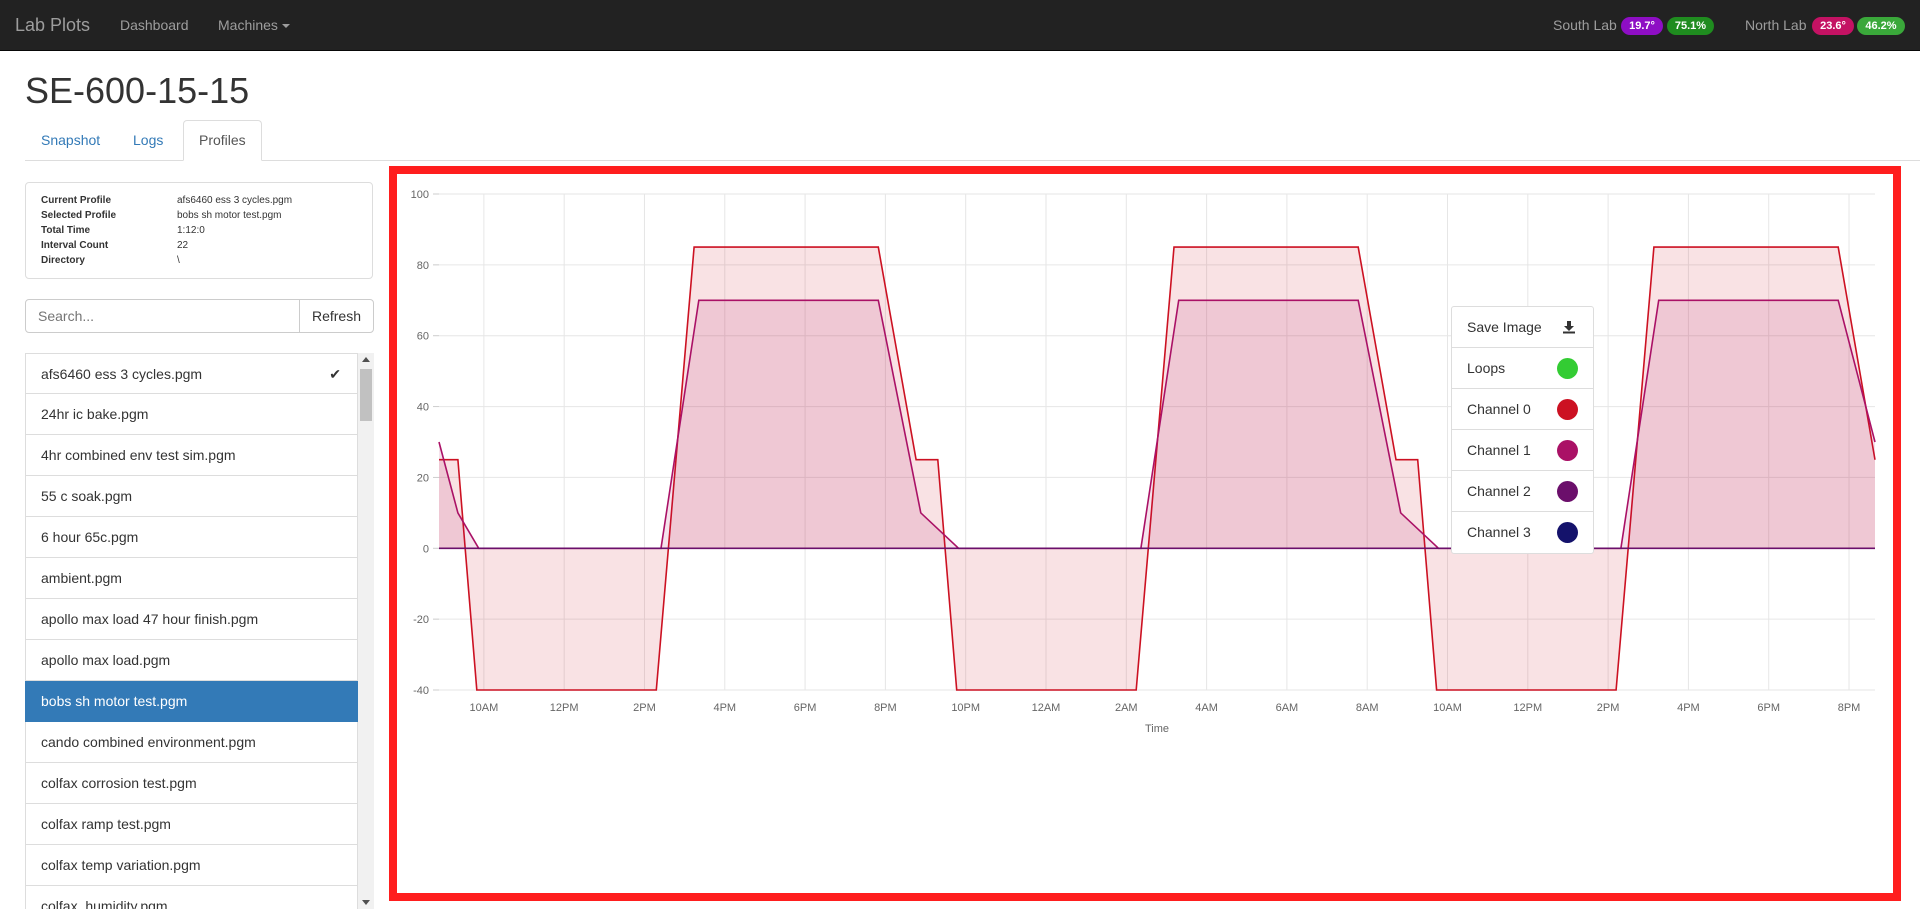  I want to click on profile-name: cando combined environment.pgm, so click(148, 742).